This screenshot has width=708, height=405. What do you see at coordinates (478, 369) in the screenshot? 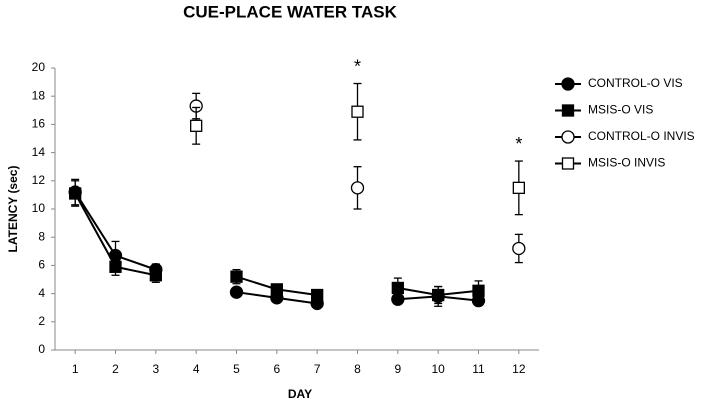
I see `x-tick-label: 11` at bounding box center [478, 369].